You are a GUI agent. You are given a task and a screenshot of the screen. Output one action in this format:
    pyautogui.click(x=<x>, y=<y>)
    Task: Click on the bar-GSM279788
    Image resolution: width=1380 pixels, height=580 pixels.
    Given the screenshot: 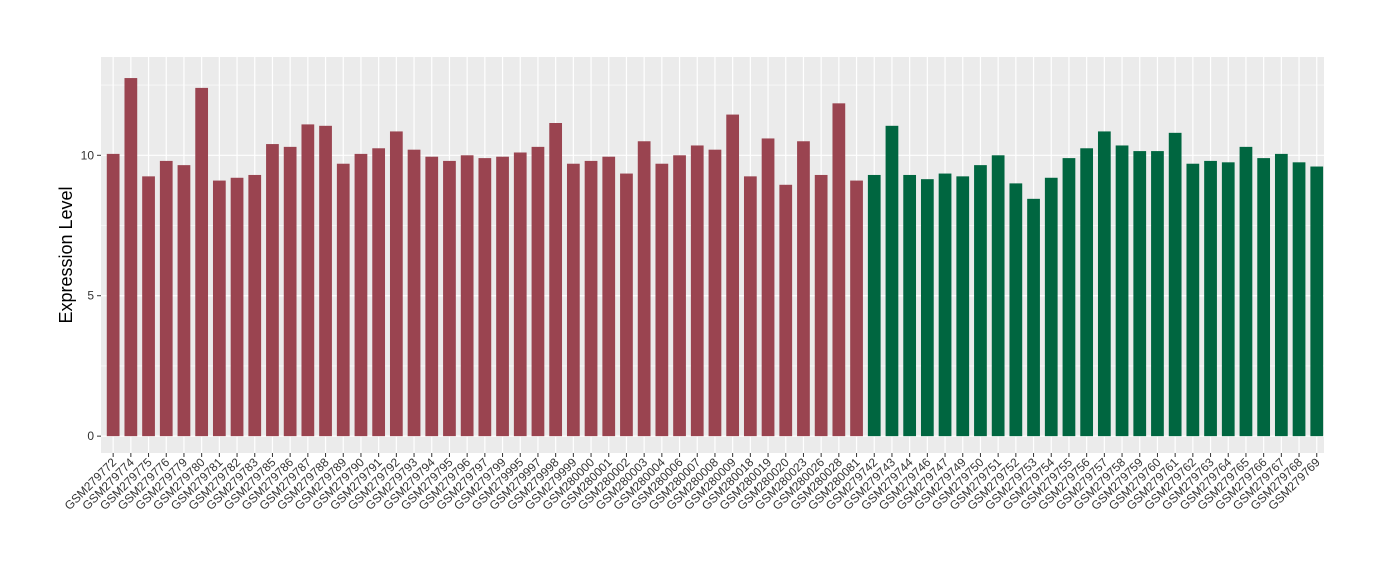 What is the action you would take?
    pyautogui.click(x=325, y=281)
    